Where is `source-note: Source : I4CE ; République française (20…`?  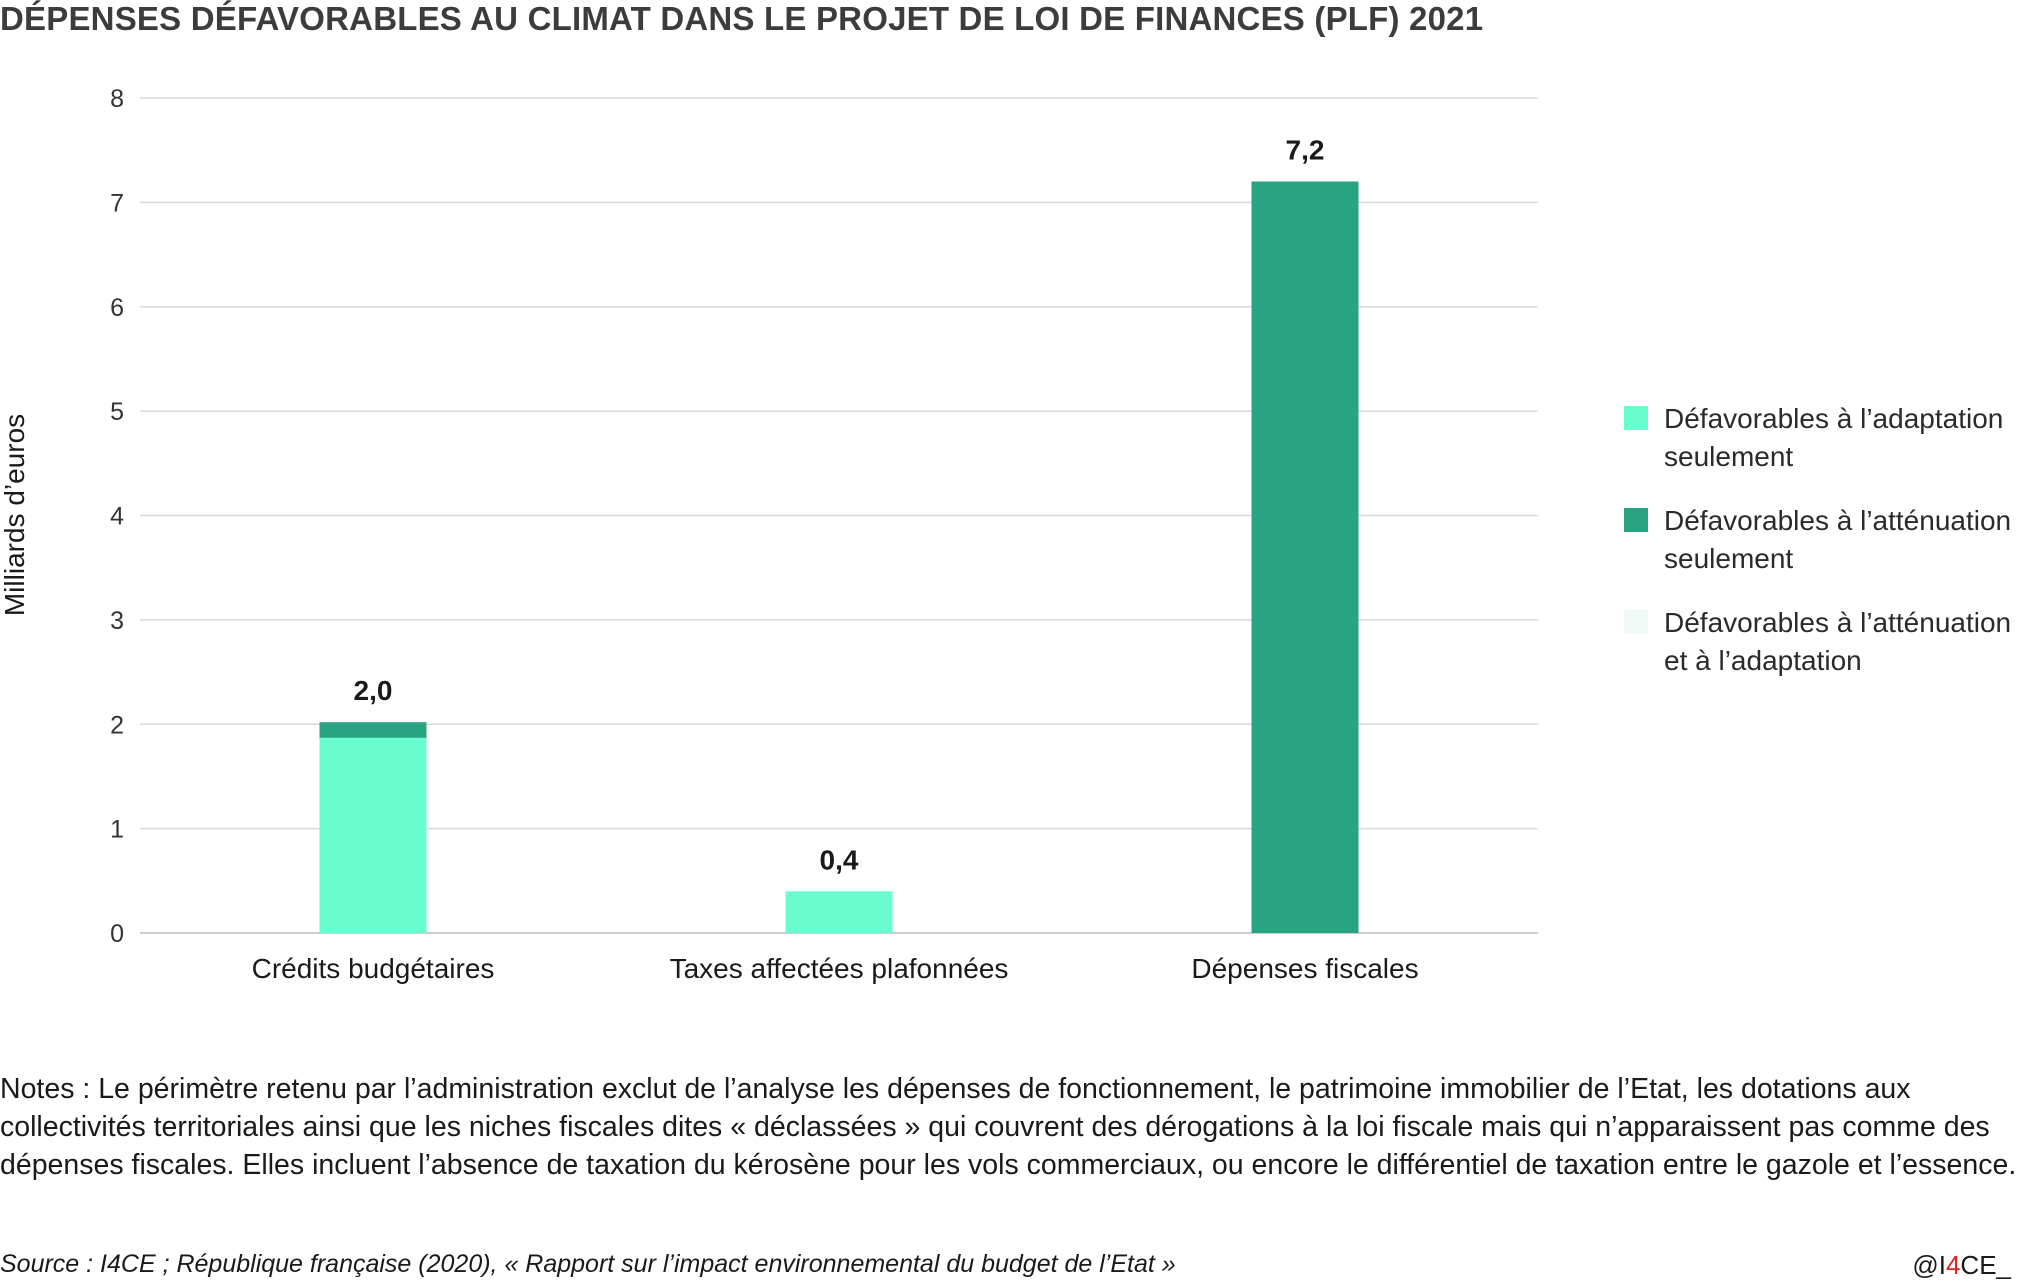 source-note: Source : I4CE ; République française (20… is located at coordinates (588, 1264).